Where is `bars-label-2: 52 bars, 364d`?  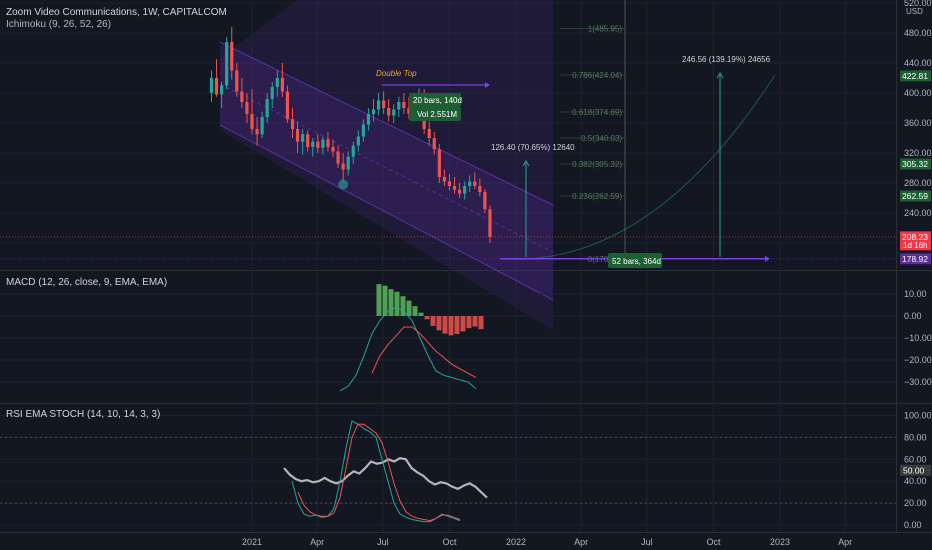
bars-label-2: 52 bars, 364d is located at coordinates (636, 261).